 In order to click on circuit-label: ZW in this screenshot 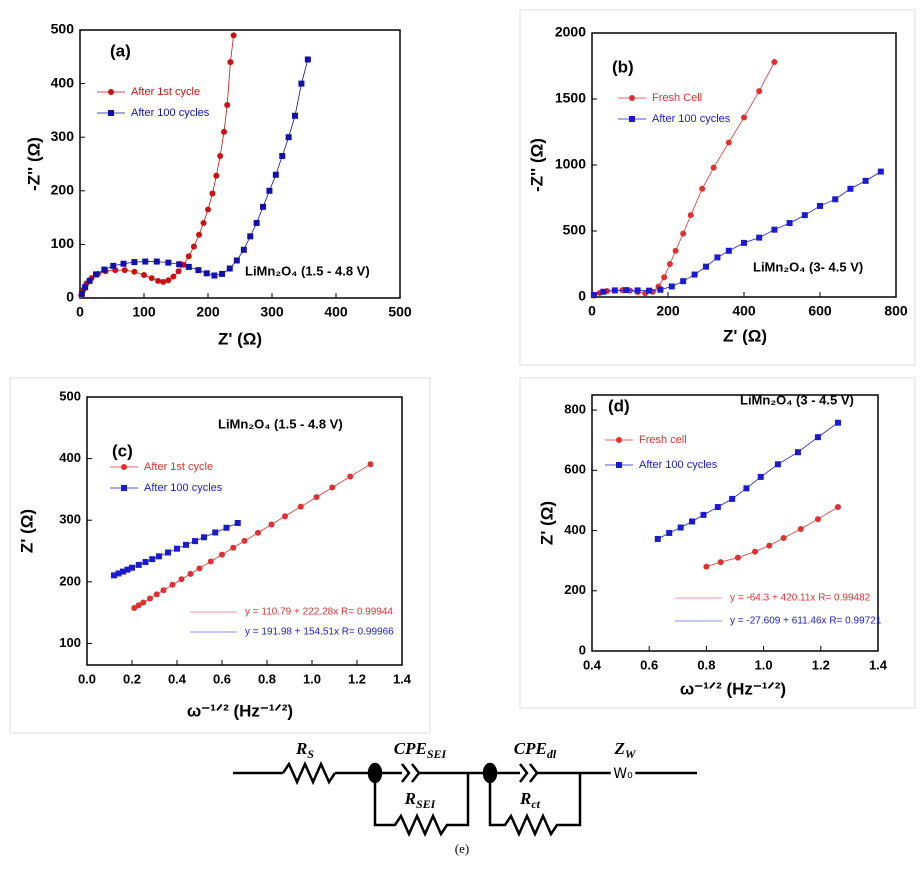, I will do `click(624, 750)`.